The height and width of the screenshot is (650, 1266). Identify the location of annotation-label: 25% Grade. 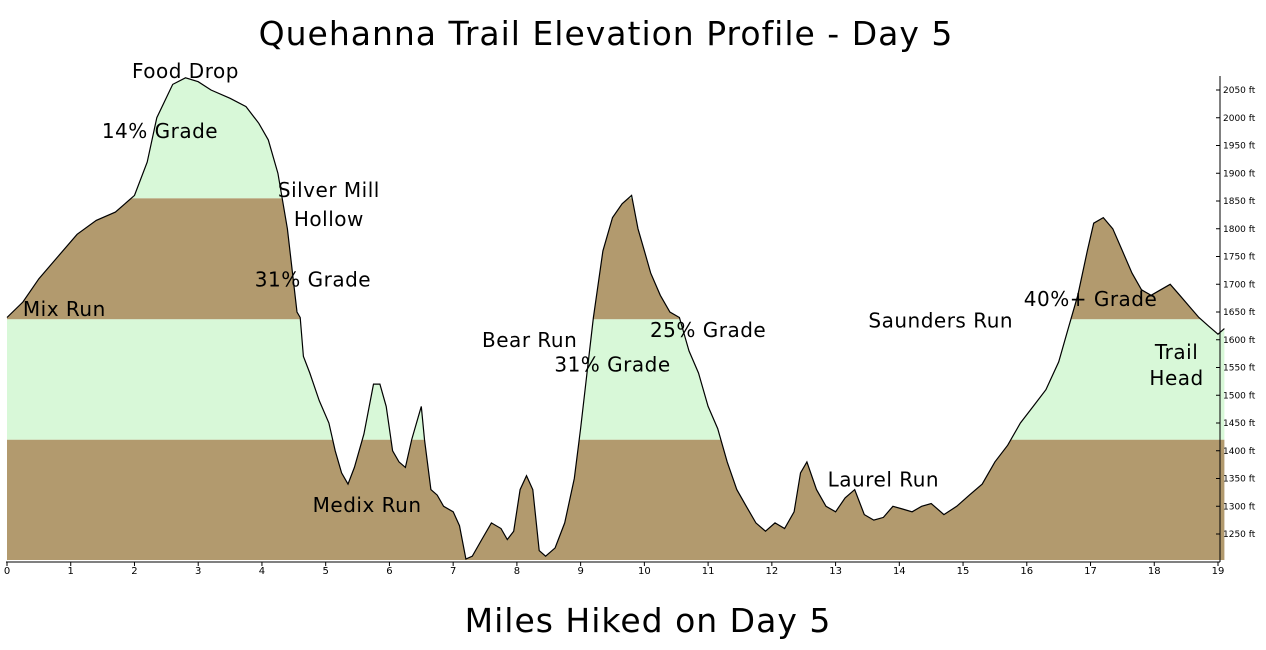
(708, 330).